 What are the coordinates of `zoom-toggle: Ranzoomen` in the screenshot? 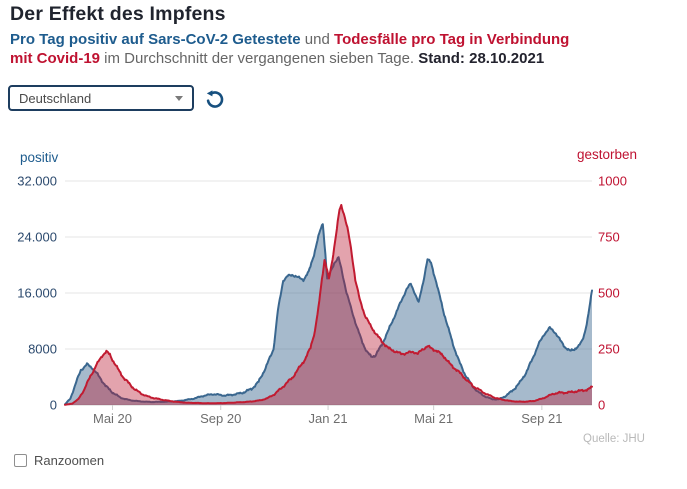 It's located at (59, 460).